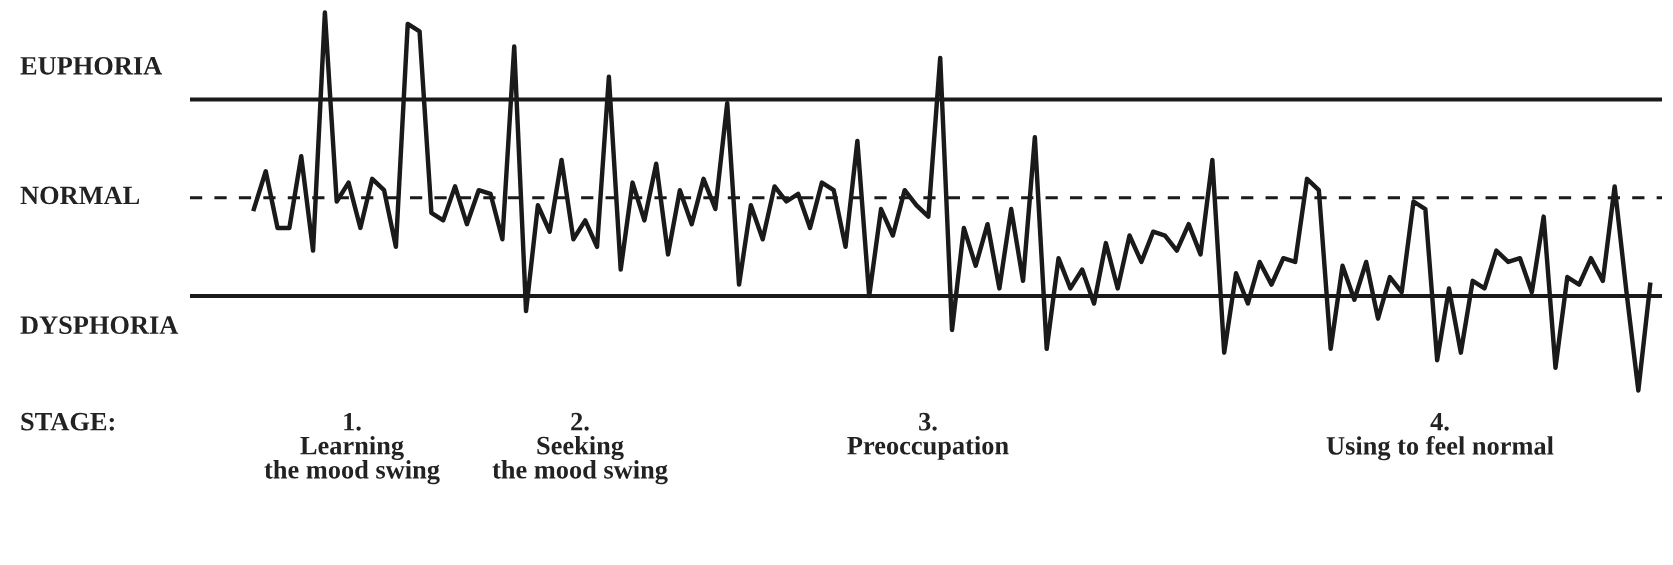  What do you see at coordinates (91, 65) in the screenshot?
I see `ref-line-label: EUPHORIA` at bounding box center [91, 65].